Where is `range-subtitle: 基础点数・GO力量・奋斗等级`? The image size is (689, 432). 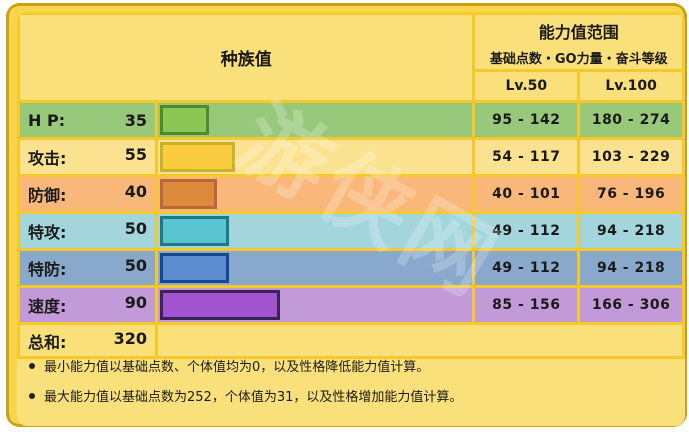
range-subtitle: 基础点数・GO力量・奋斗等级 is located at coordinates (578, 59).